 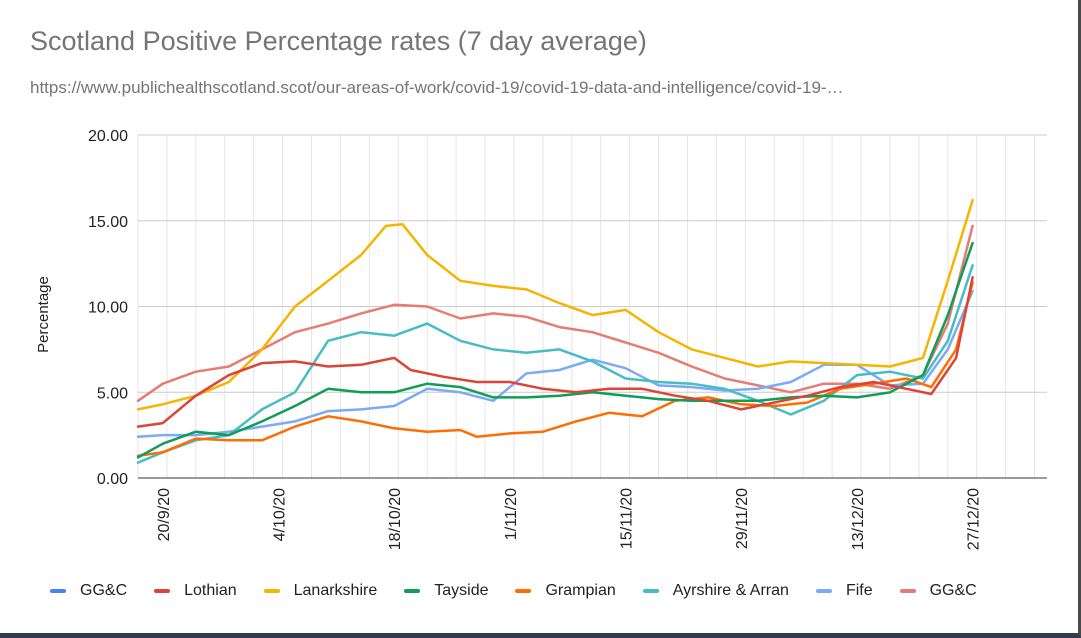 I want to click on y-tick-label: 20.00, so click(x=108, y=136).